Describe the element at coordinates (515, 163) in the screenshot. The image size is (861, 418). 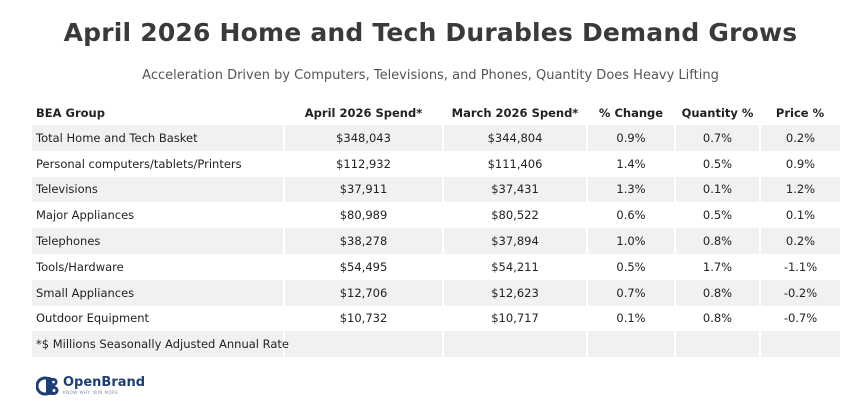
I see `cell-march-spend: $111,406` at that location.